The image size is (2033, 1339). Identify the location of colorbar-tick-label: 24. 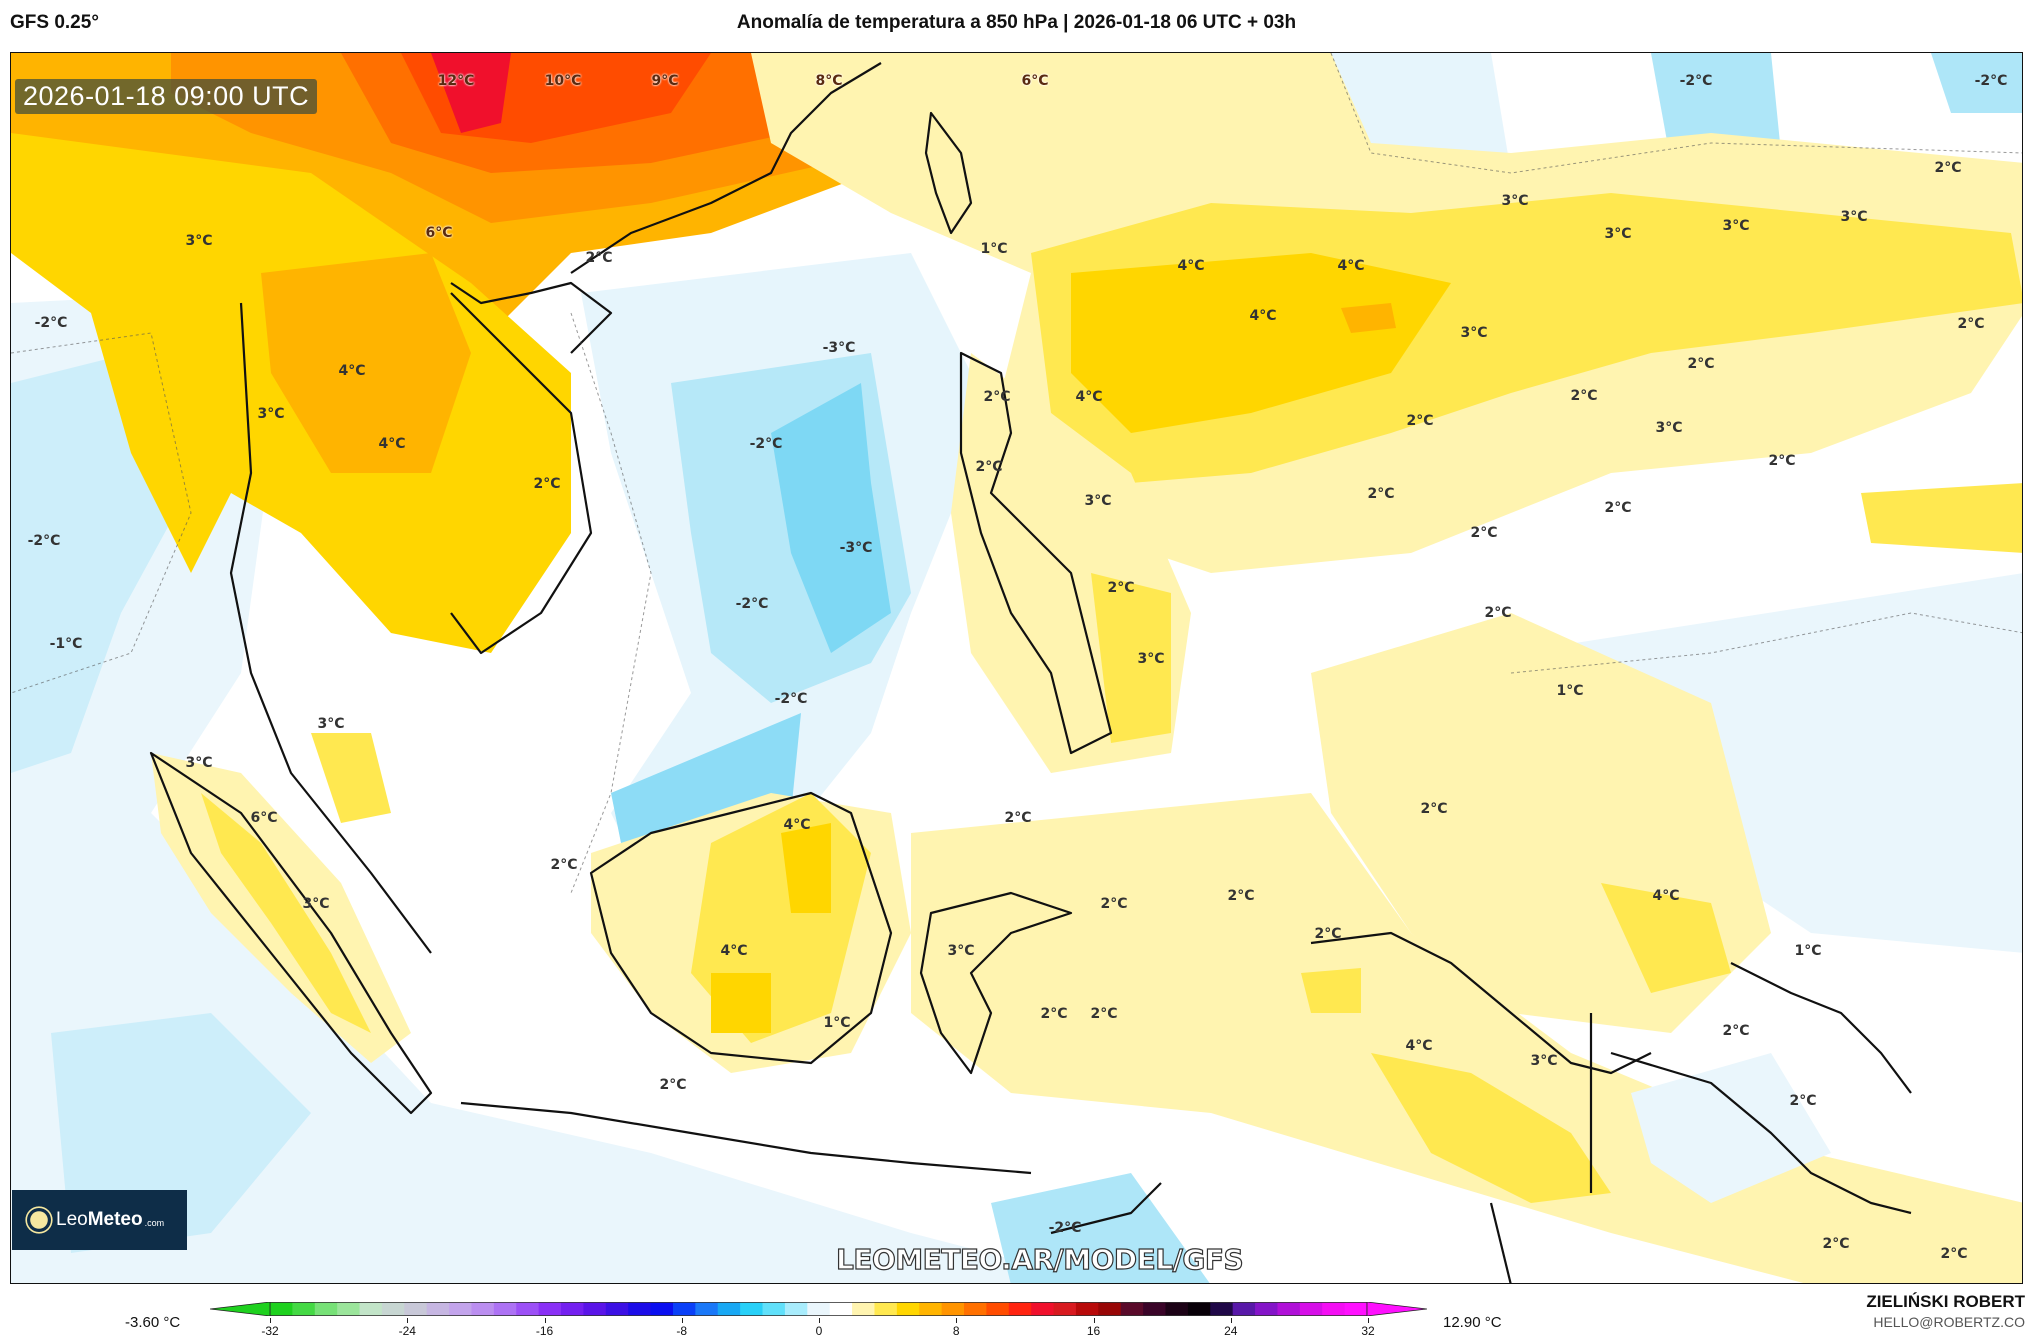
(1231, 1331).